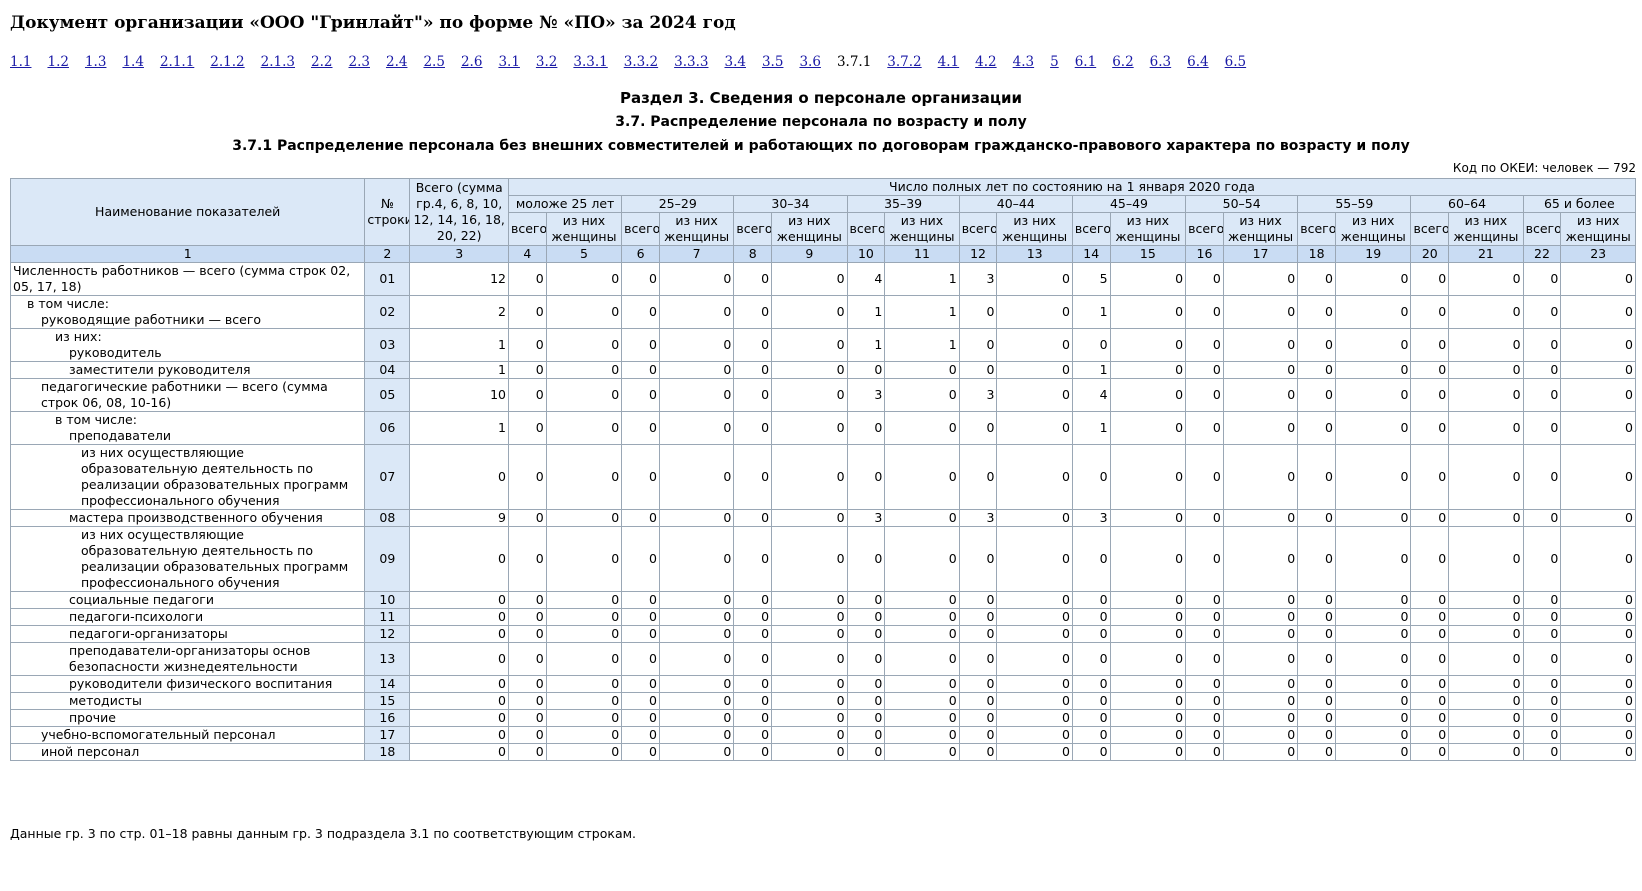  Describe the element at coordinates (1430, 254) in the screenshot. I see `header-col-number: 20` at that location.